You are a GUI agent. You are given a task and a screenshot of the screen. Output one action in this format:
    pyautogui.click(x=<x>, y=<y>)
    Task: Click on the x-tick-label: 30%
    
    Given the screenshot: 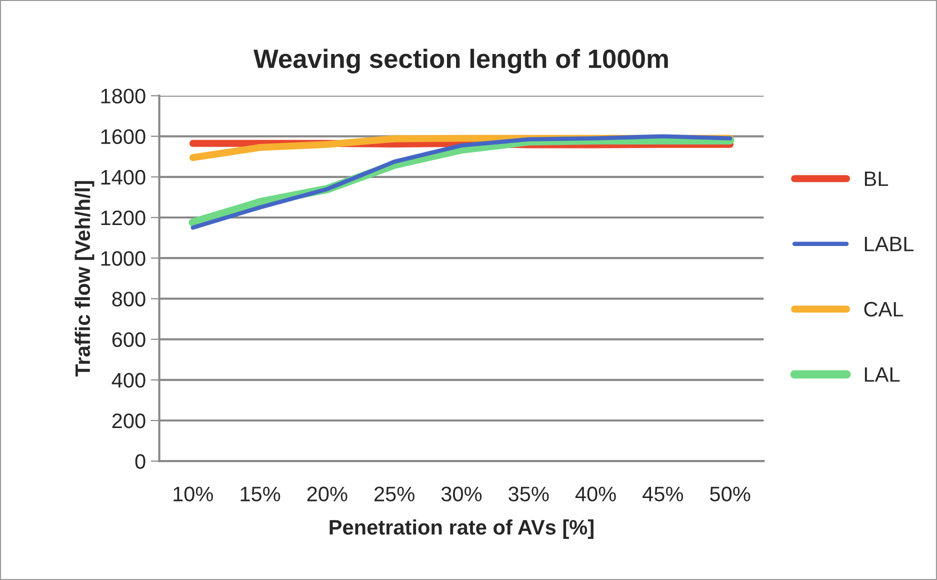 What is the action you would take?
    pyautogui.click(x=461, y=494)
    